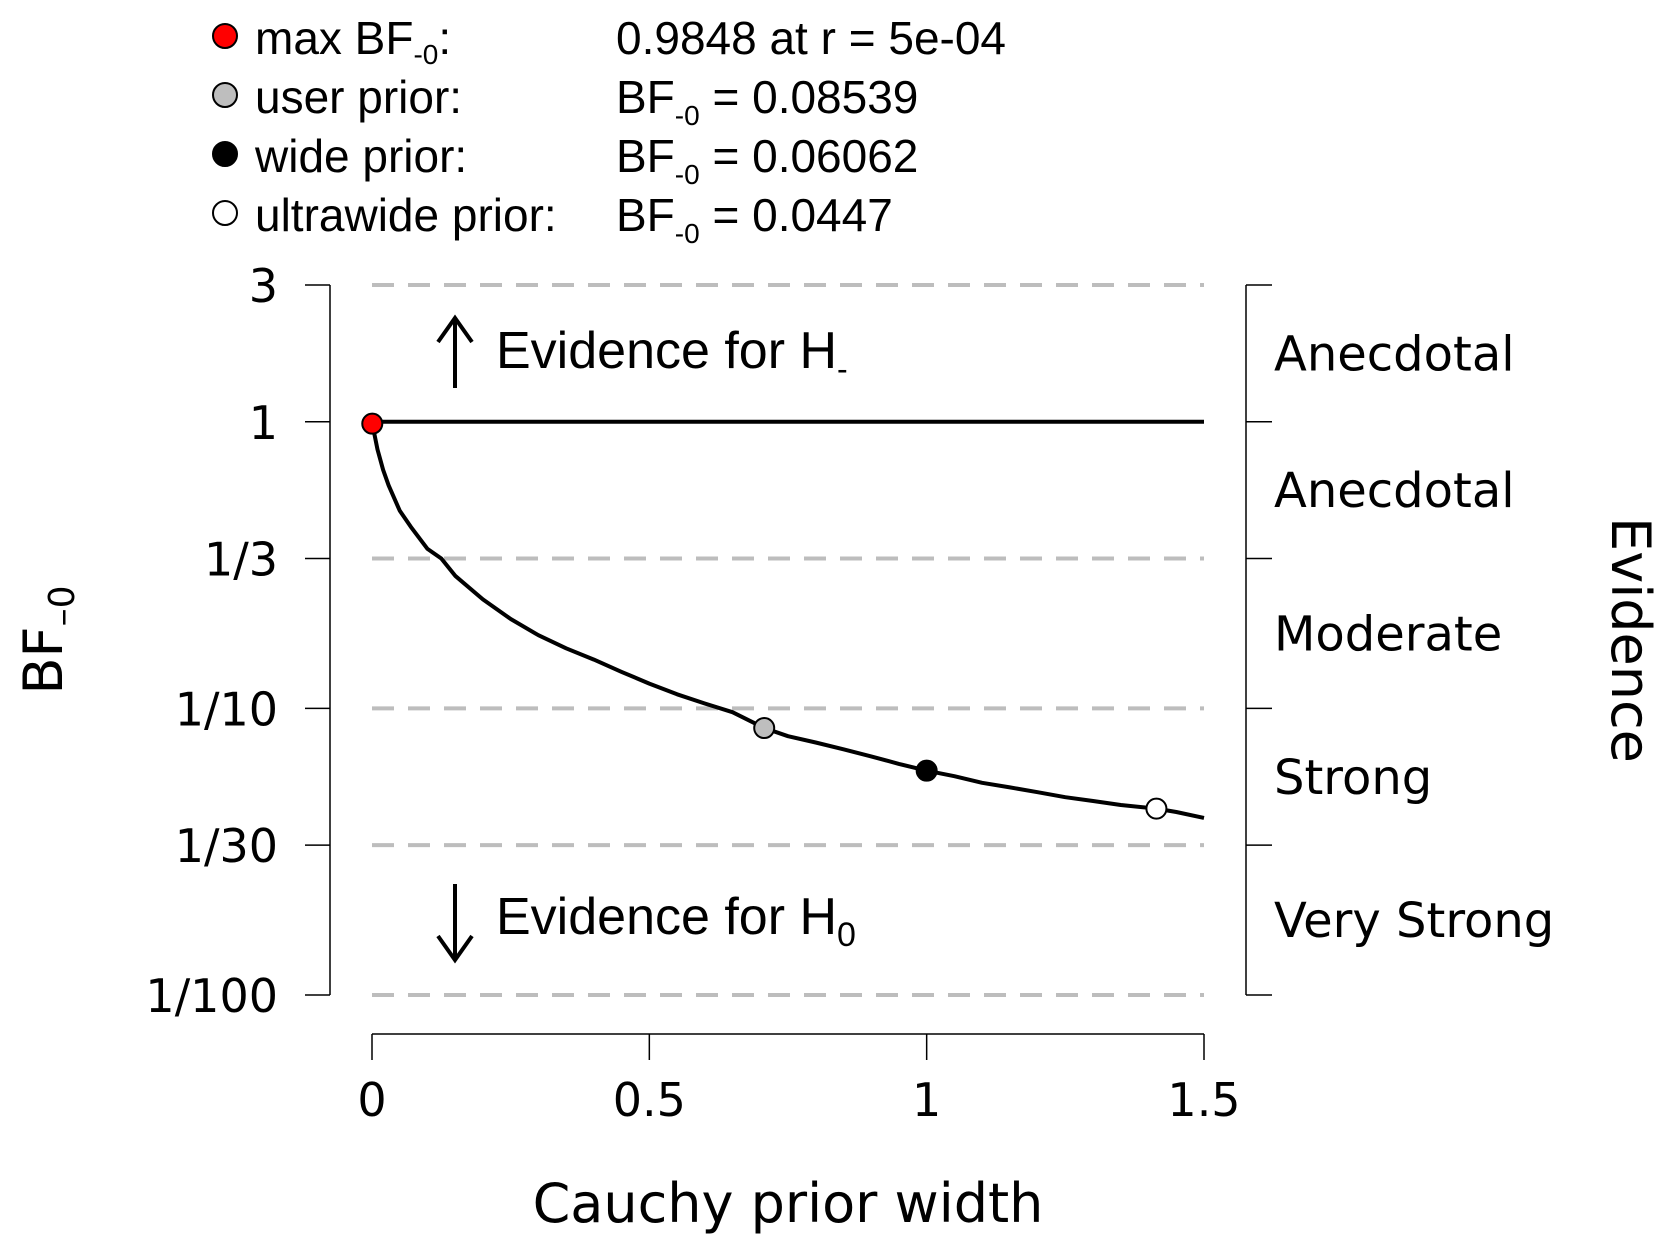 This screenshot has height=1250, width=1656. What do you see at coordinates (767, 101) in the screenshot?
I see `legend-value: BF-0 = 0.08539` at bounding box center [767, 101].